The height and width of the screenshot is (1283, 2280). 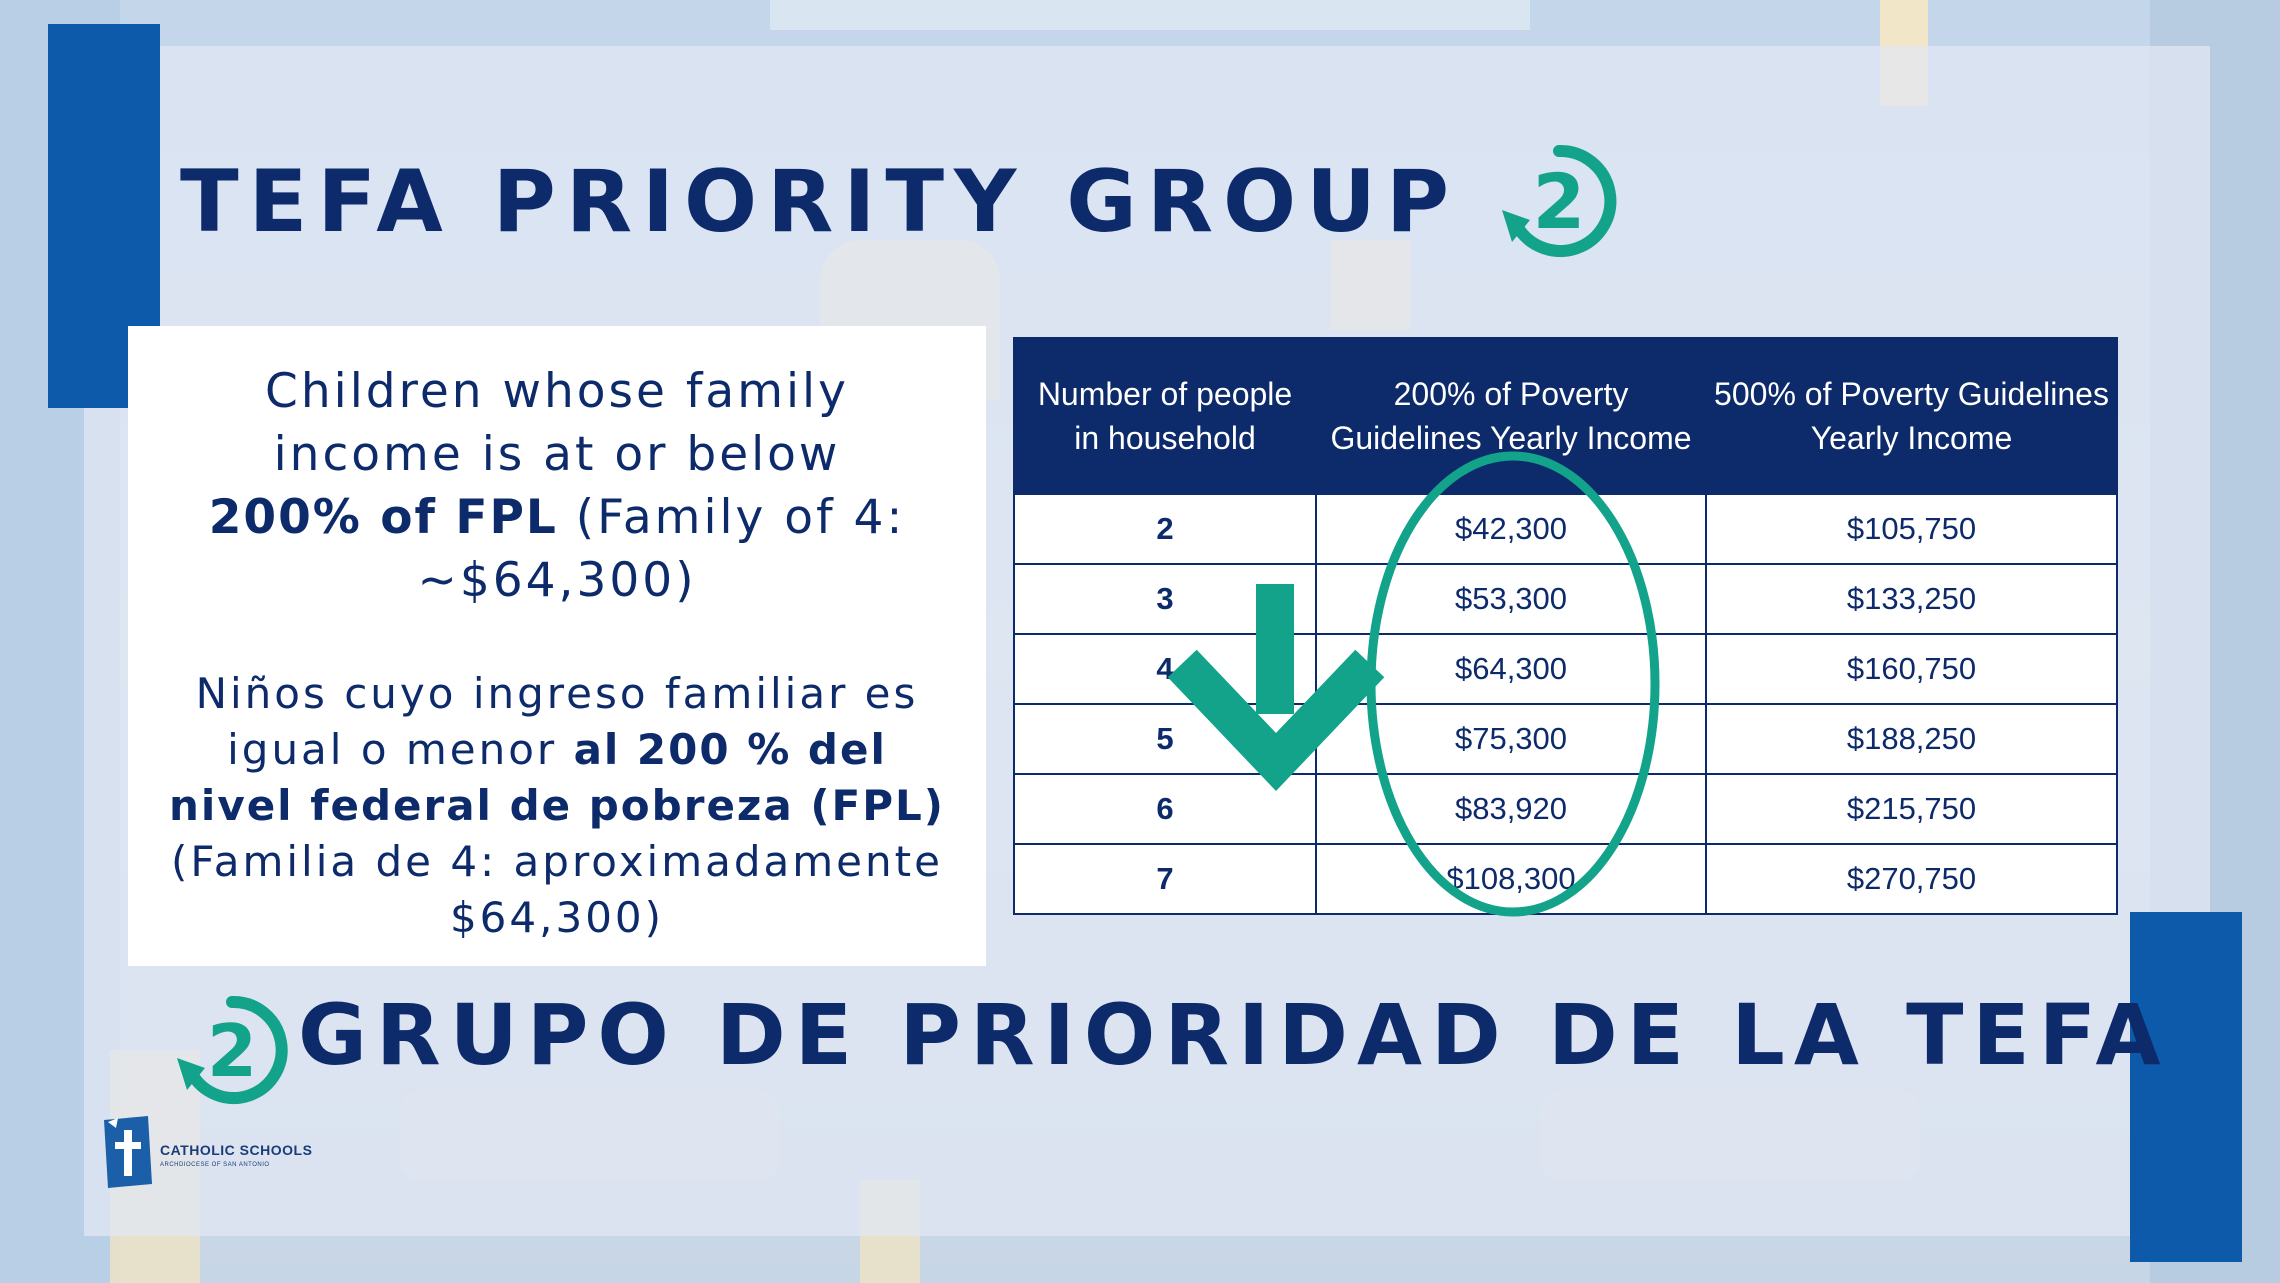 What do you see at coordinates (128, 1152) in the screenshot?
I see `cross-logo-icon` at bounding box center [128, 1152].